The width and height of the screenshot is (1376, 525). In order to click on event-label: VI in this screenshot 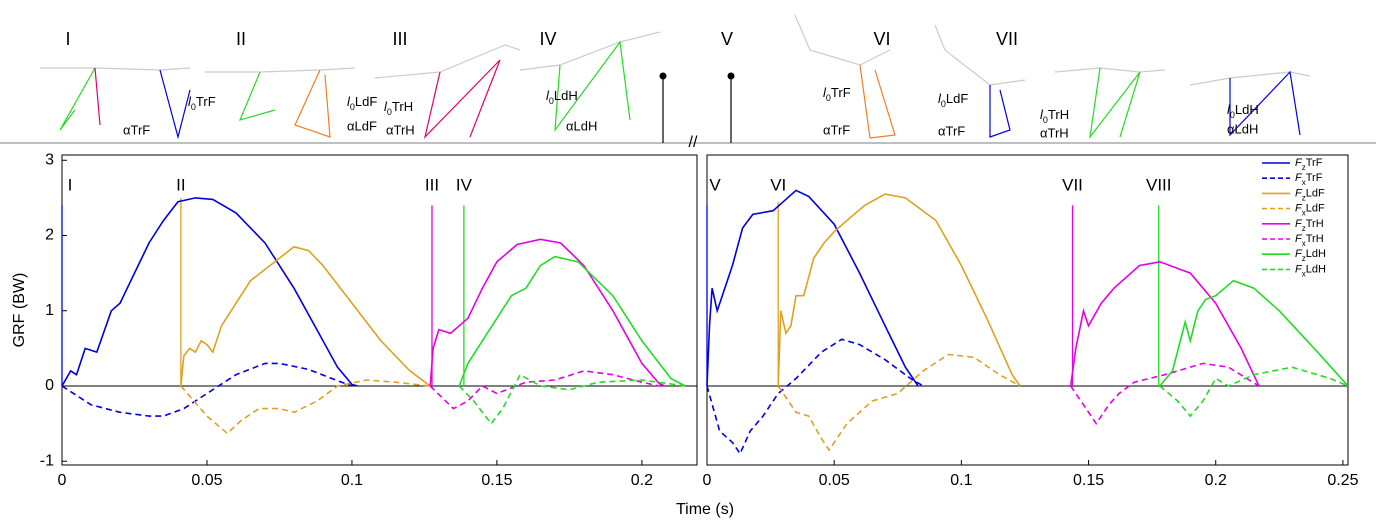, I will do `click(778, 184)`.